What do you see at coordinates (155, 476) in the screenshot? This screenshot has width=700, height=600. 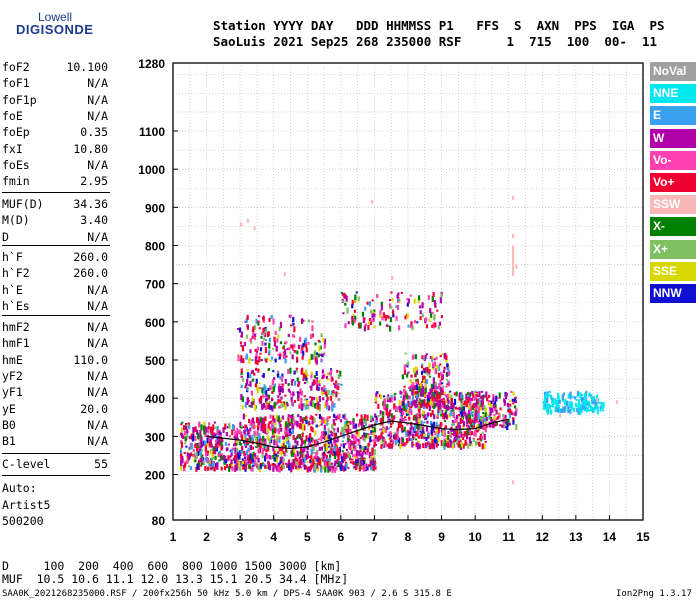 I see `y-tick-label: 200` at bounding box center [155, 476].